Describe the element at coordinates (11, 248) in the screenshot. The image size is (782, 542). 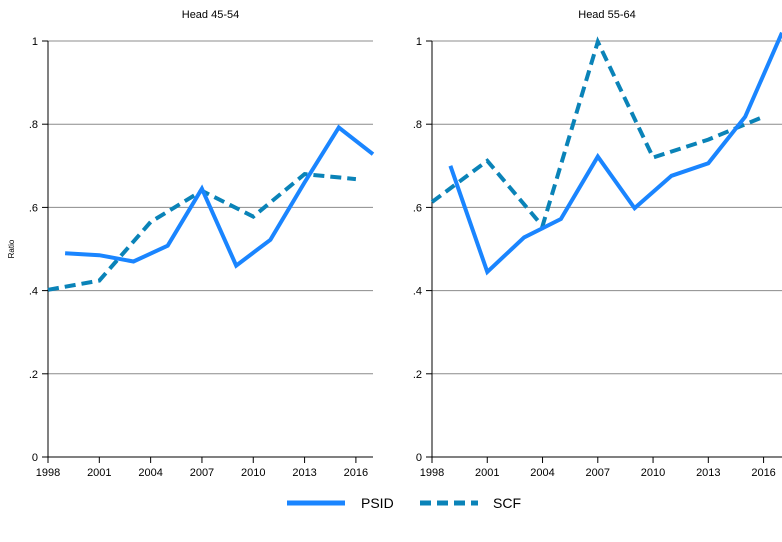
I see `y-axis-label: Ratio` at that location.